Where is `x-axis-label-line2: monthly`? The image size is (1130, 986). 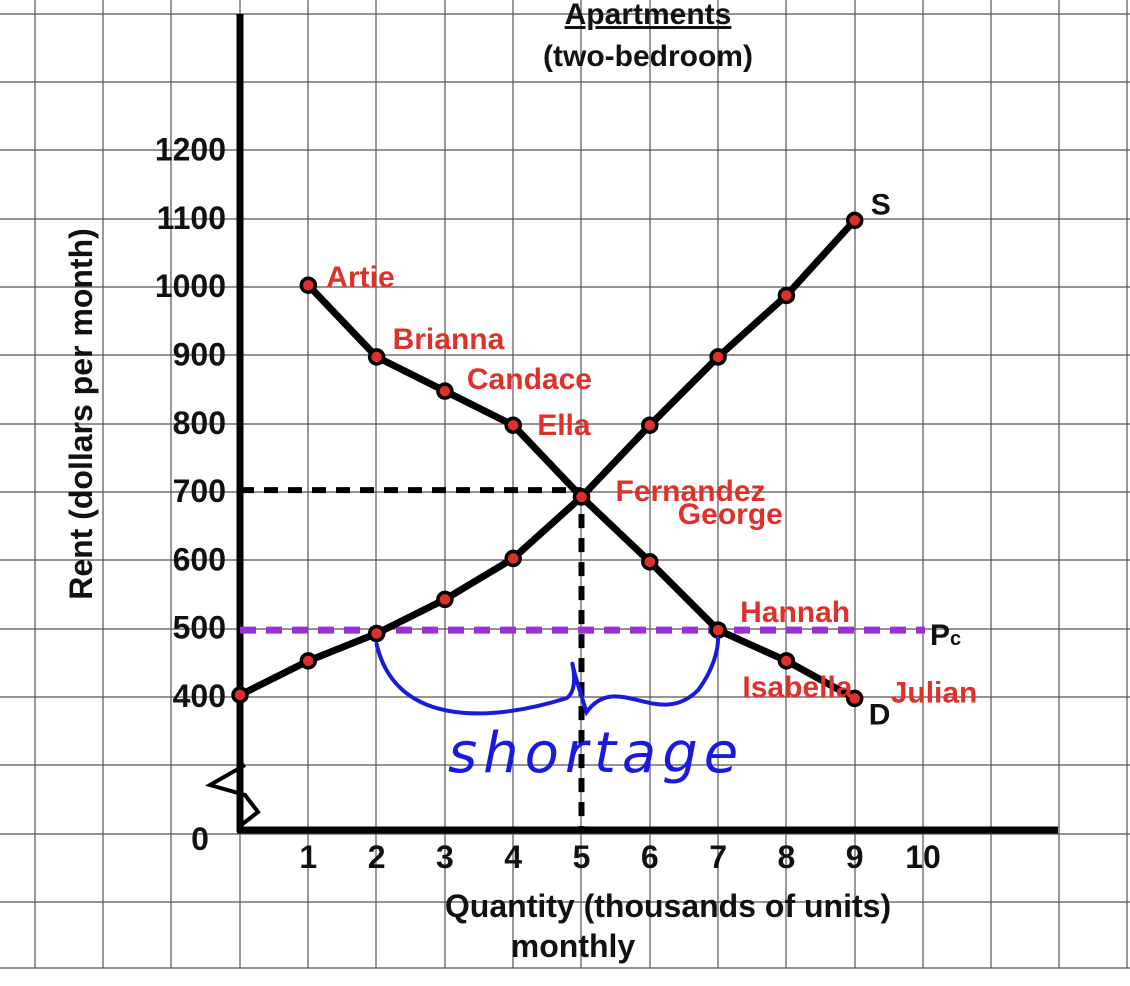
x-axis-label-line2: monthly is located at coordinates (573, 946).